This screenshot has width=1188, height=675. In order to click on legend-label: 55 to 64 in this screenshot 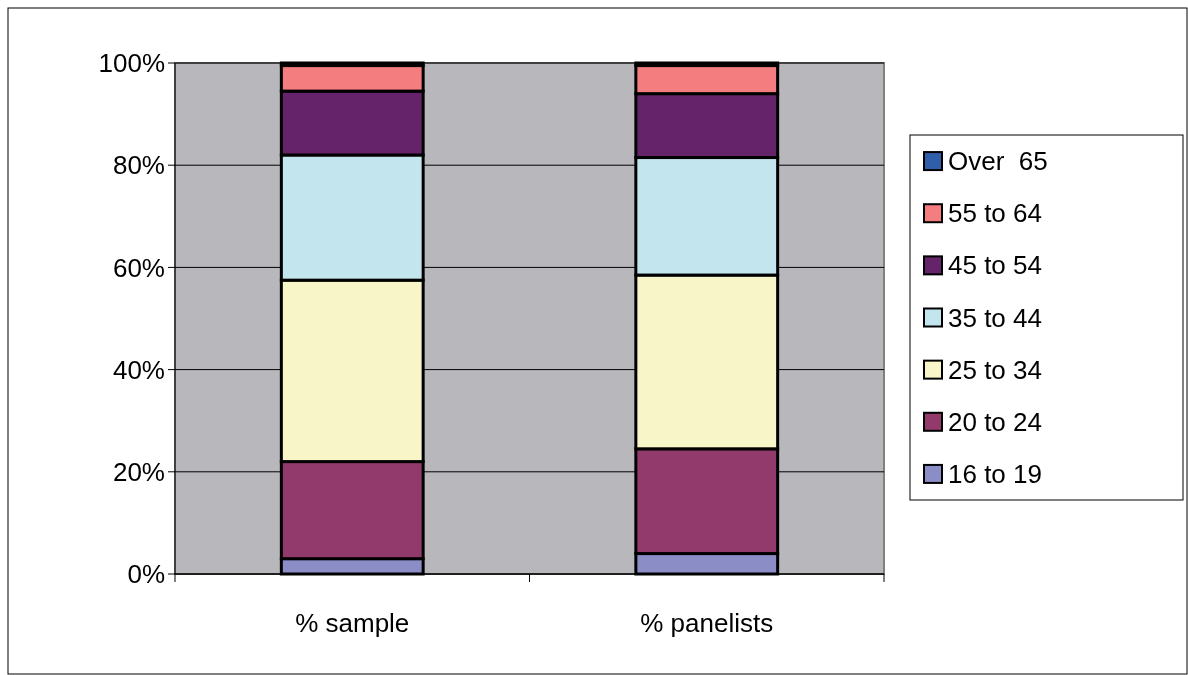, I will do `click(995, 213)`.